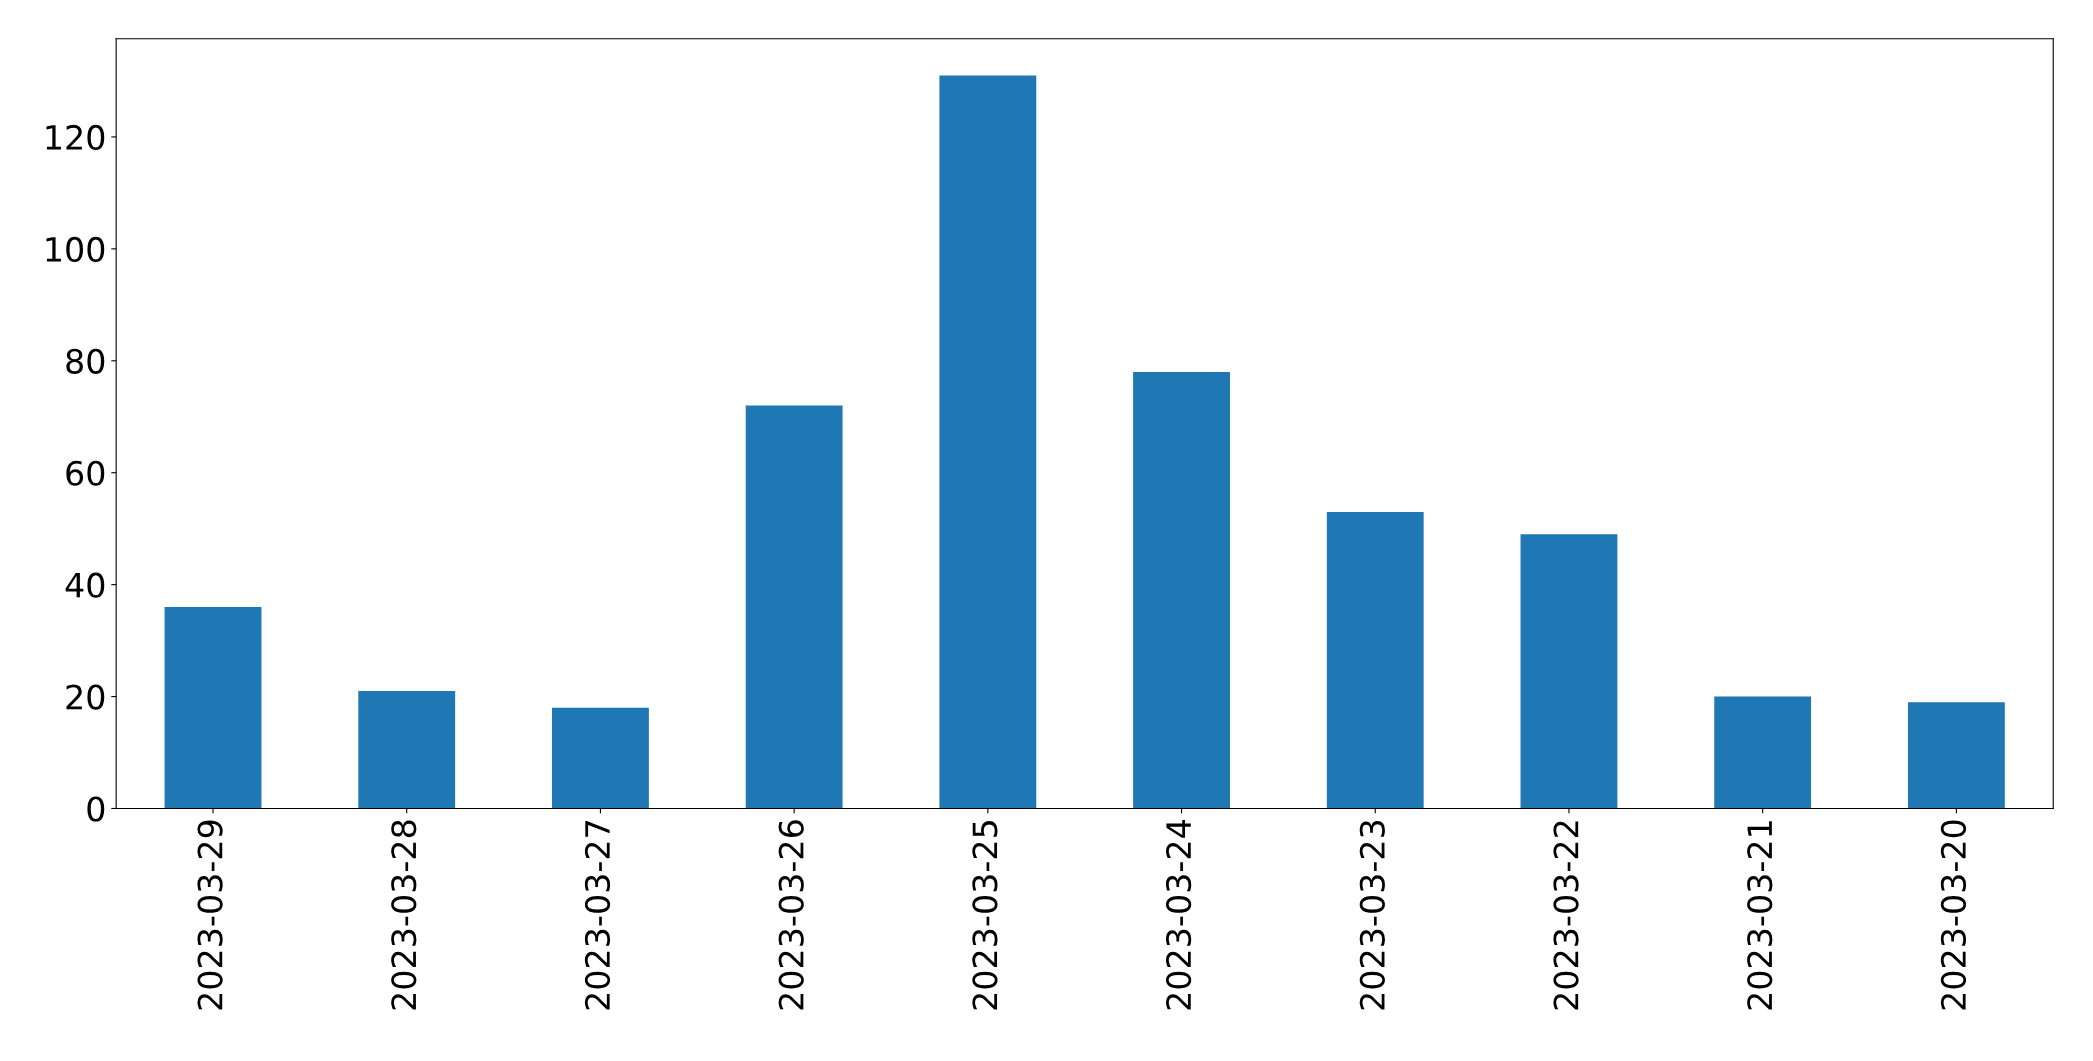  What do you see at coordinates (1760, 915) in the screenshot?
I see `x-tick-label: 2023-03-21` at bounding box center [1760, 915].